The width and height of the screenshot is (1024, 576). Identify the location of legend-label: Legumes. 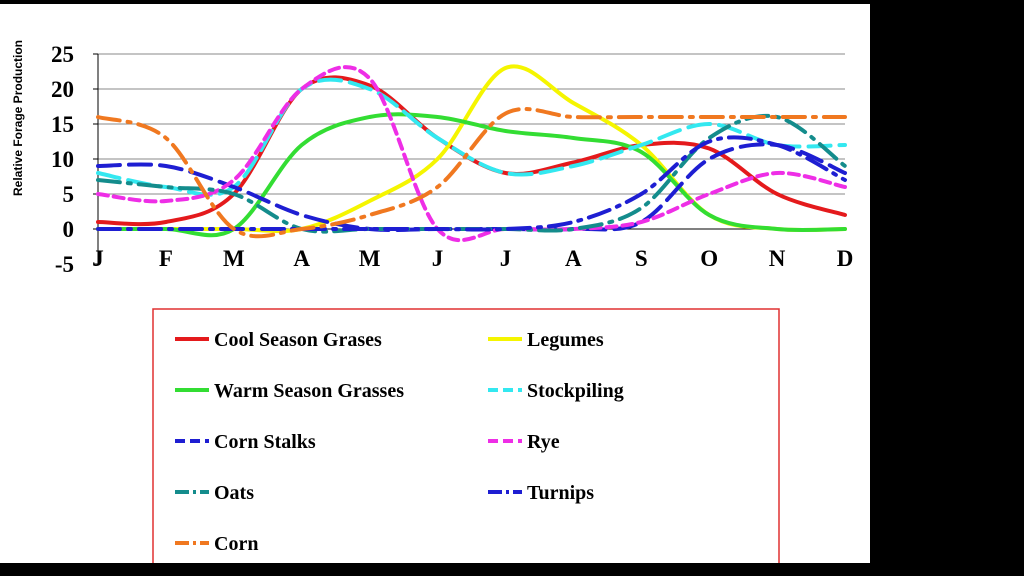
(565, 340).